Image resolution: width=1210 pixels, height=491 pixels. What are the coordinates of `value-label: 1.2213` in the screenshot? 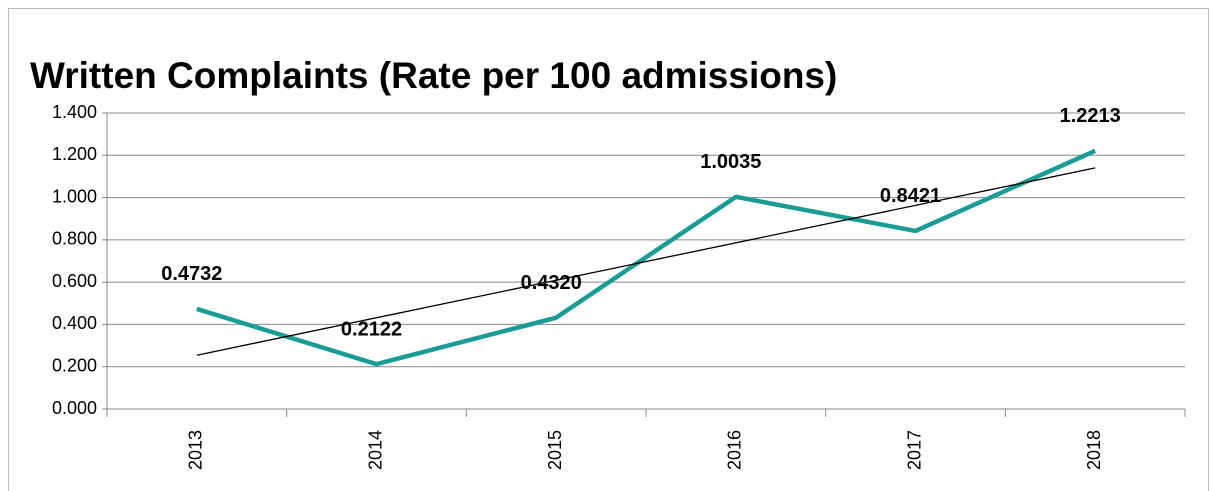 It's located at (1090, 116).